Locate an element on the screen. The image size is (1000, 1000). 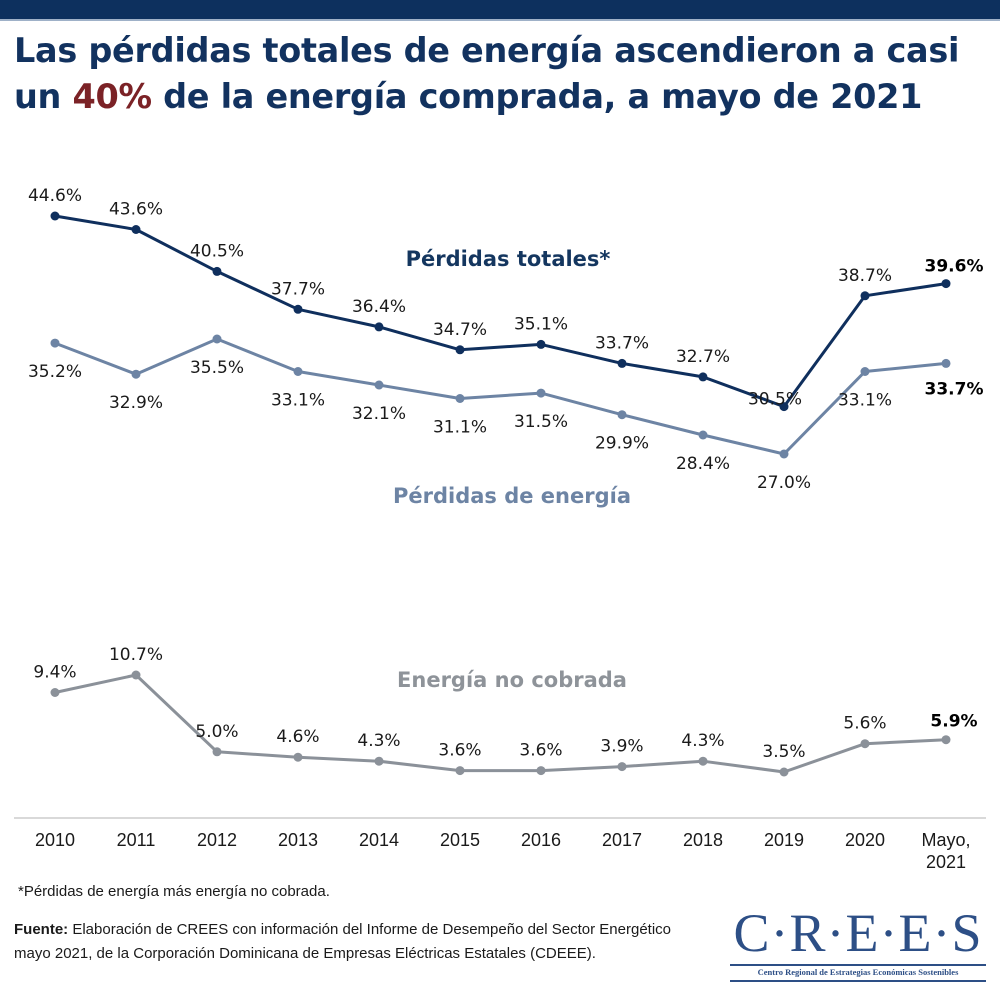
data-label-perdidas-energia: 33.7% is located at coordinates (954, 389).